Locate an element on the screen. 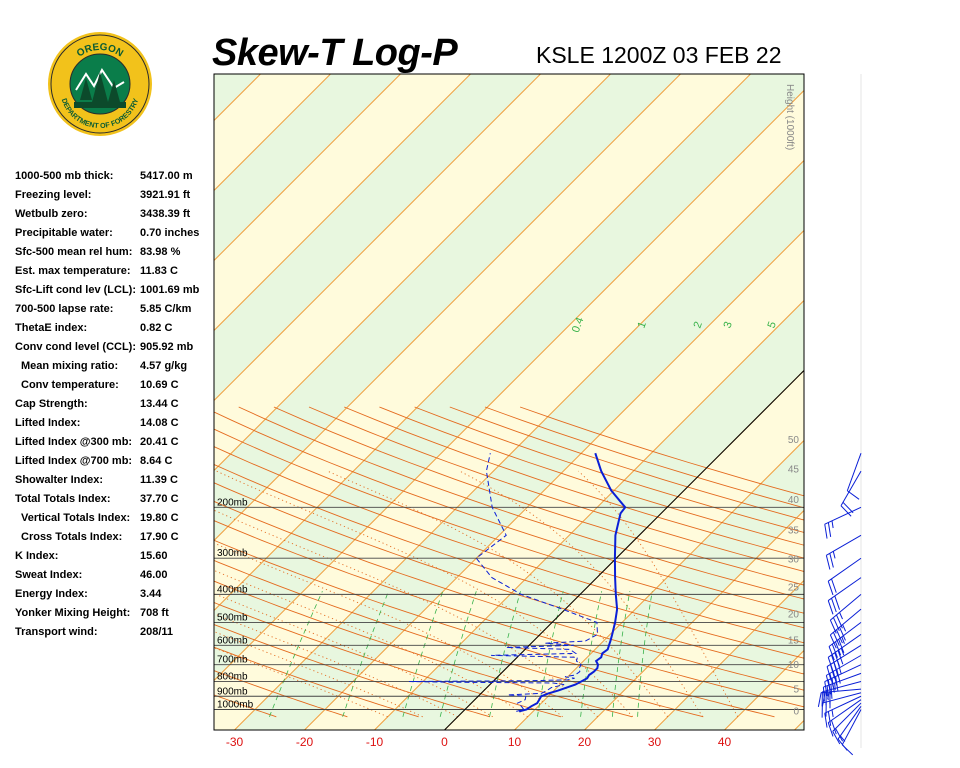  index-value: 708 ft is located at coordinates (154, 613).